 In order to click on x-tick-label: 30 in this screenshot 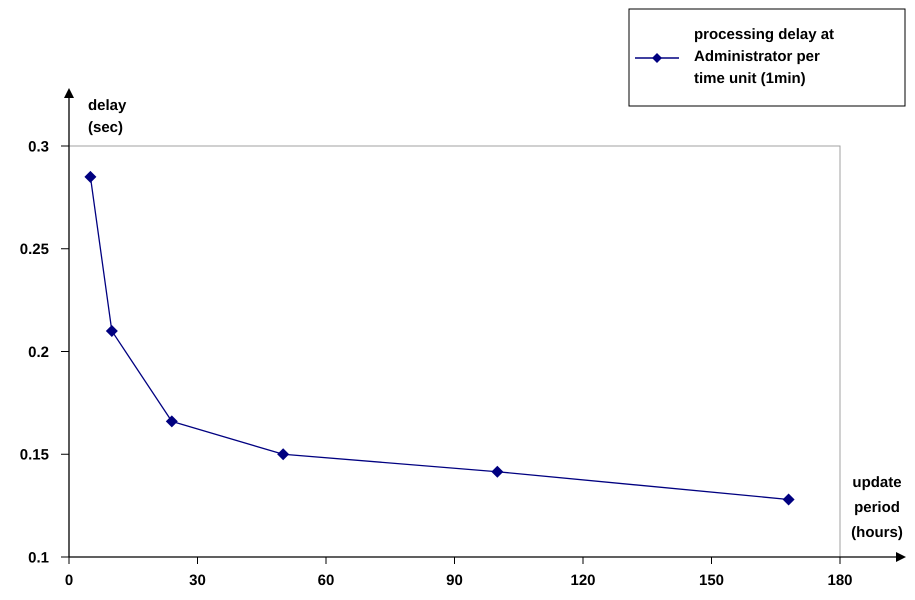, I will do `click(197, 580)`.